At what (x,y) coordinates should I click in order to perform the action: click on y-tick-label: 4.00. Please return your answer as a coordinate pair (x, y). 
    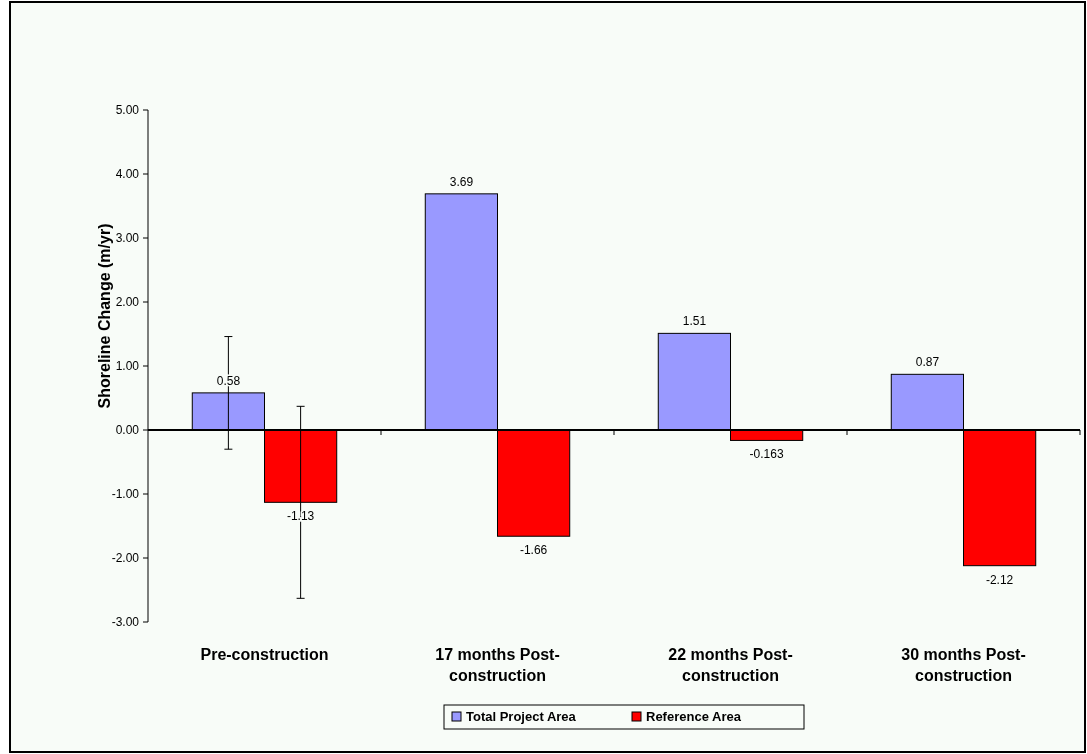
    Looking at the image, I should click on (127, 174).